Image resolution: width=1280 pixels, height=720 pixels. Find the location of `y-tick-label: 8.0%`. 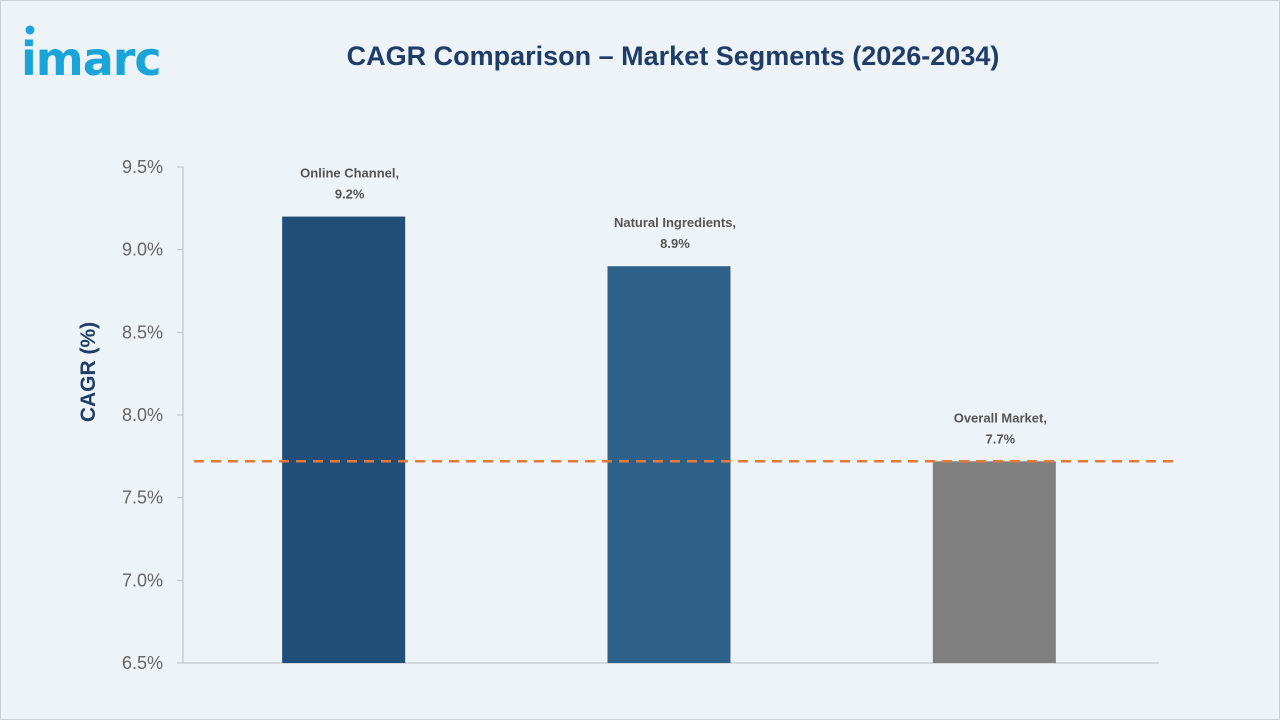

y-tick-label: 8.0% is located at coordinates (142, 415).